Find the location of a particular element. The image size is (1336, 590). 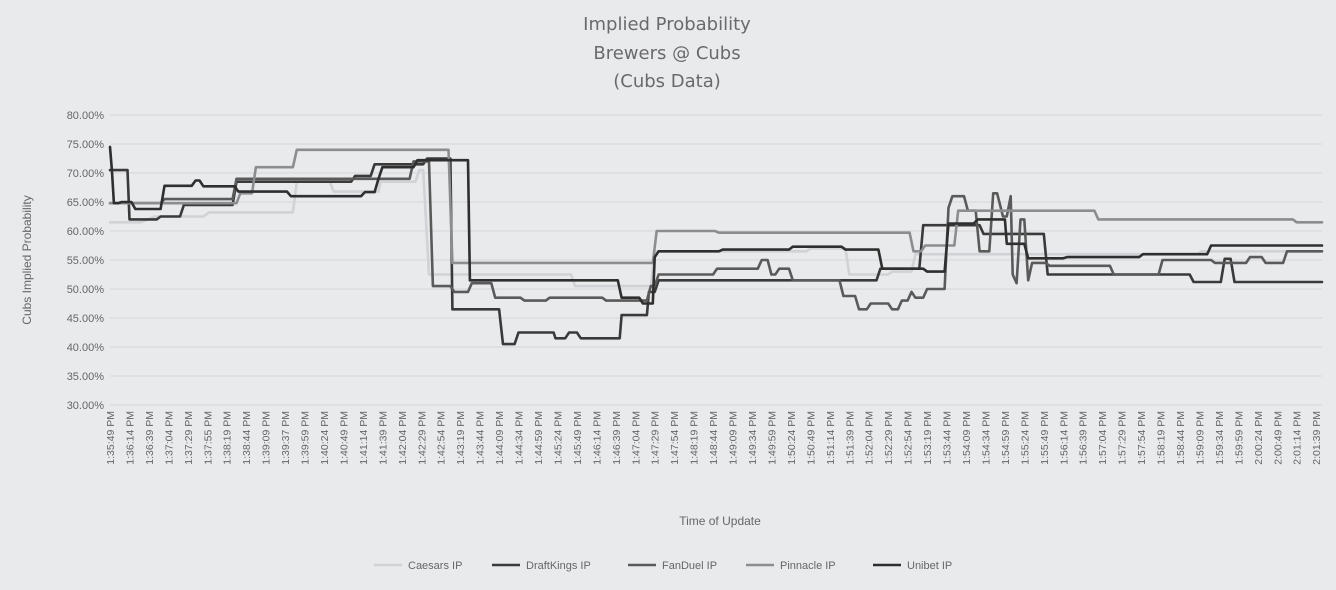

chart-title-line-1: Implied Probability is located at coordinates (667, 24).